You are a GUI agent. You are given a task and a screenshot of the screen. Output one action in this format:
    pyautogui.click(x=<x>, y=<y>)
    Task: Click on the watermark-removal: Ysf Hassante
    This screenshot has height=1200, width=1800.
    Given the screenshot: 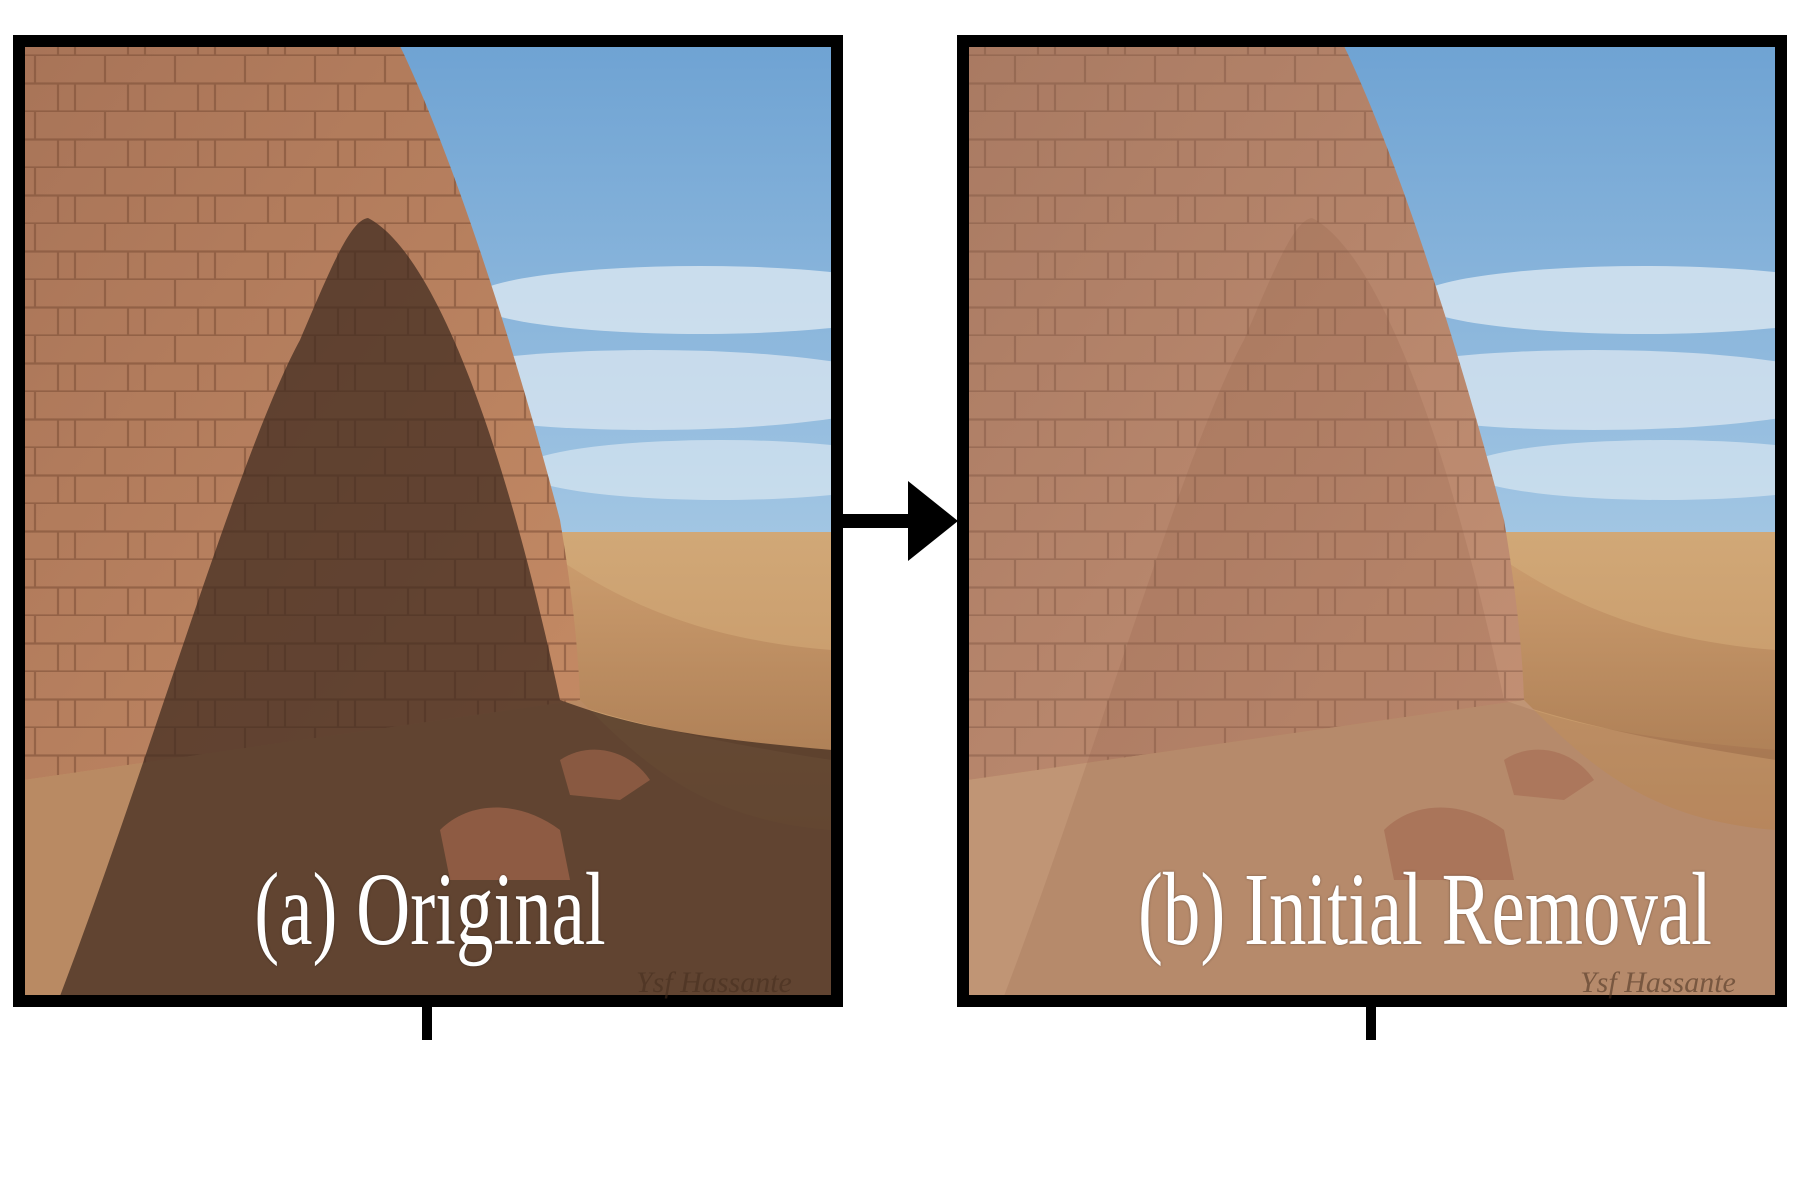 What is the action you would take?
    pyautogui.click(x=1658, y=982)
    